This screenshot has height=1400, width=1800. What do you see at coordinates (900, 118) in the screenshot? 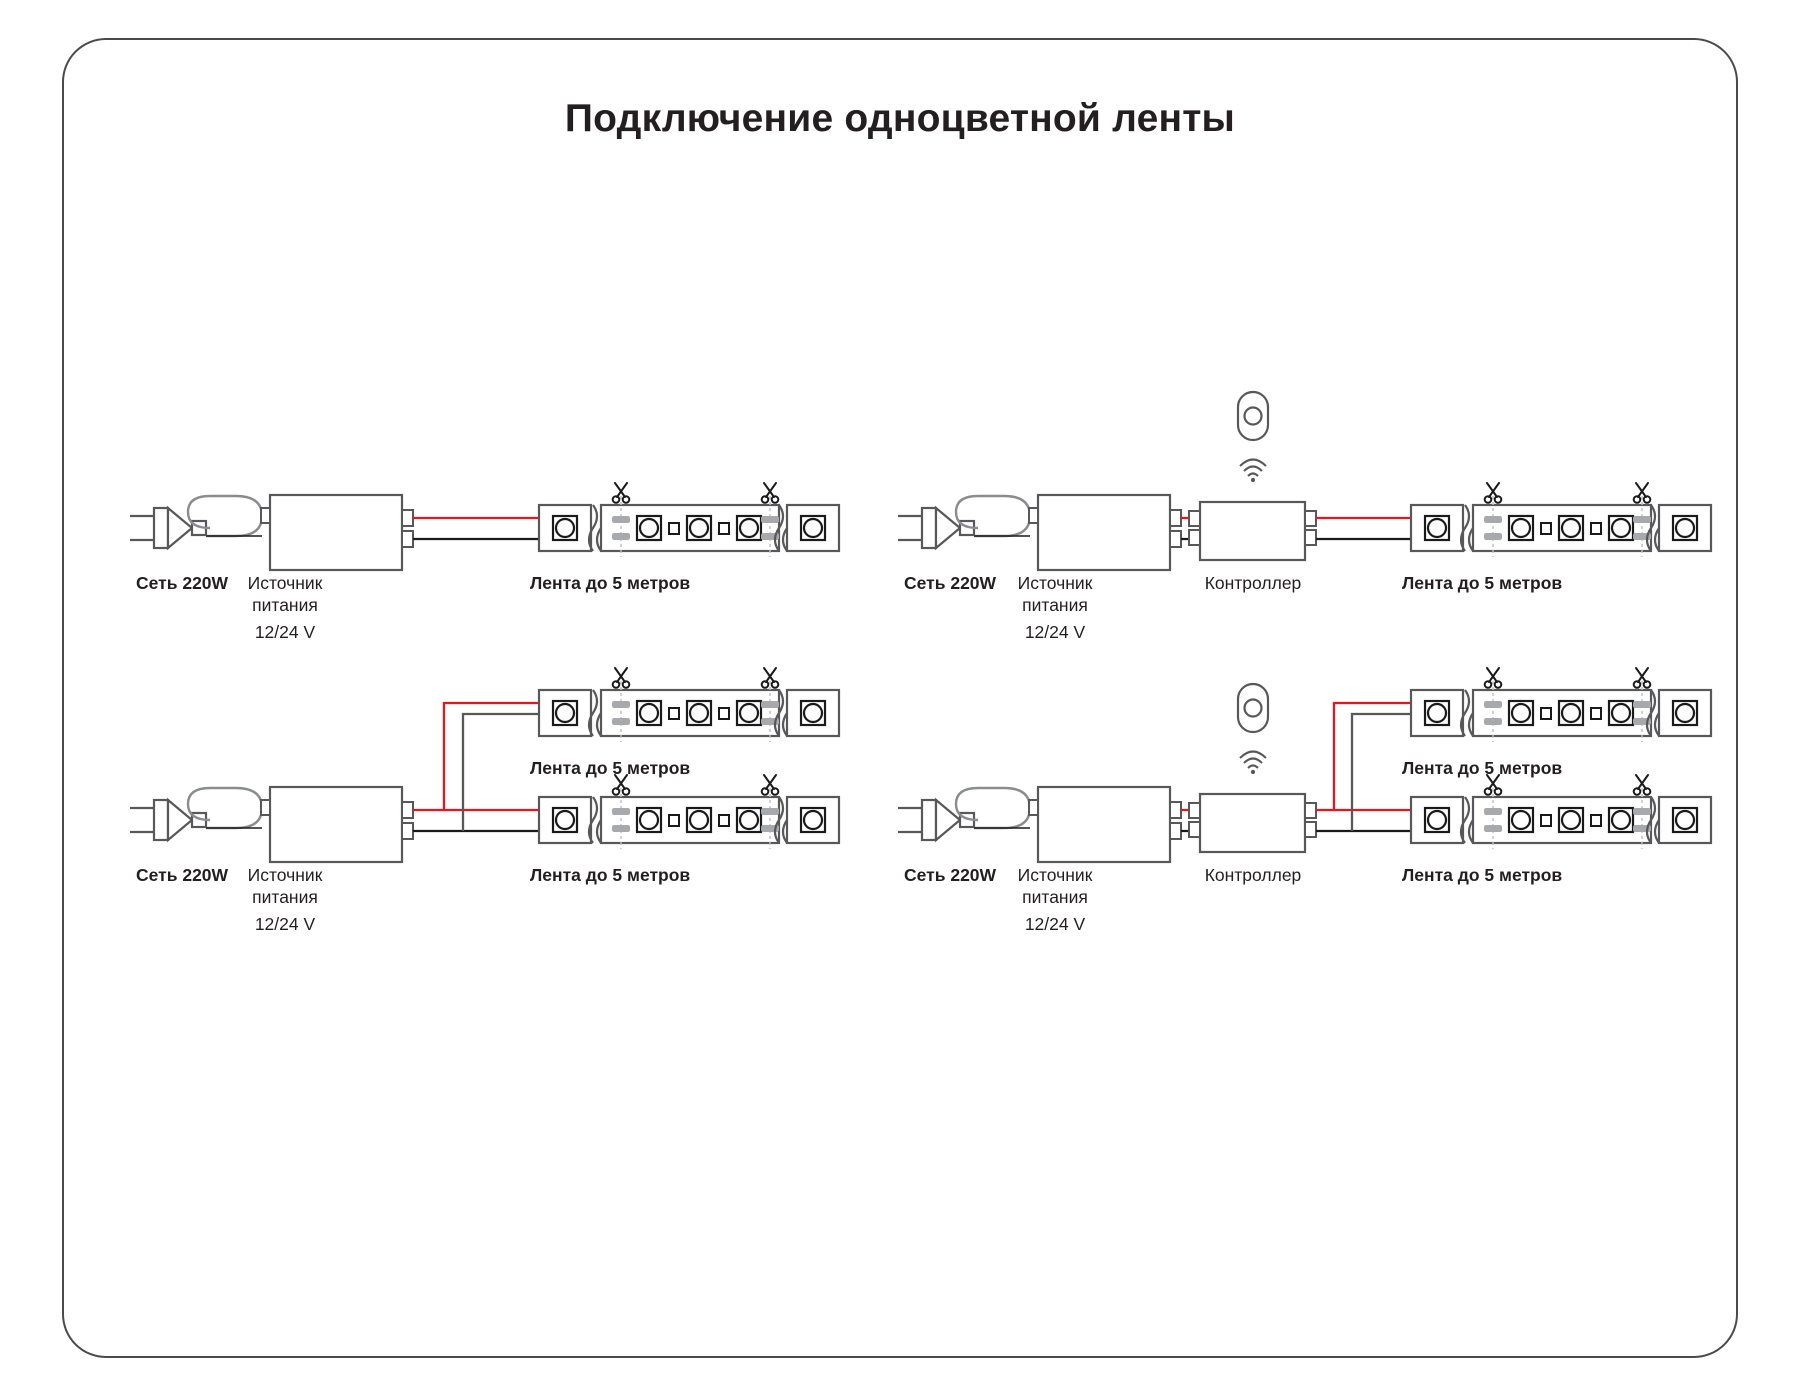
I see `page-title: Подключение одноцветной ленты` at bounding box center [900, 118].